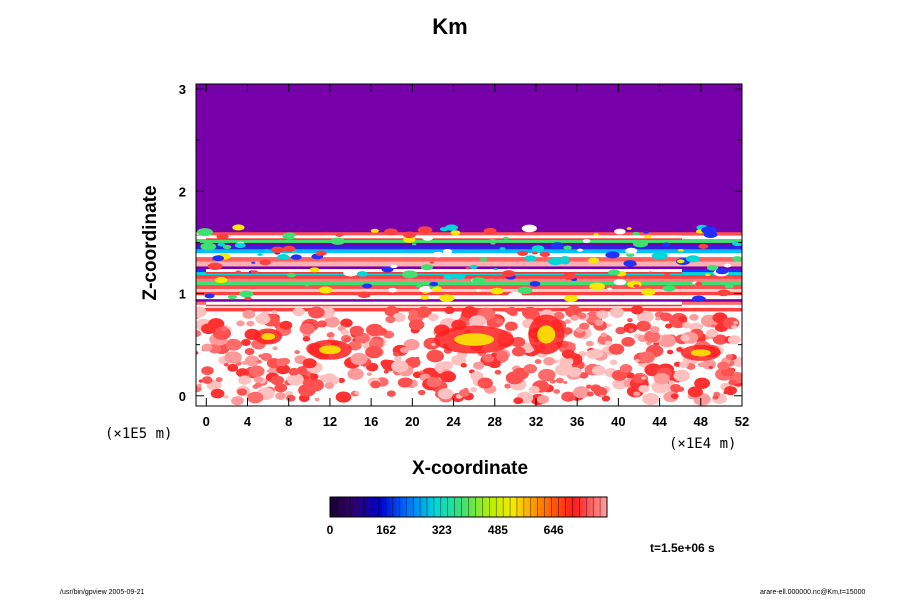 This screenshot has height=600, width=900. I want to click on field-patch, so click(329, 350).